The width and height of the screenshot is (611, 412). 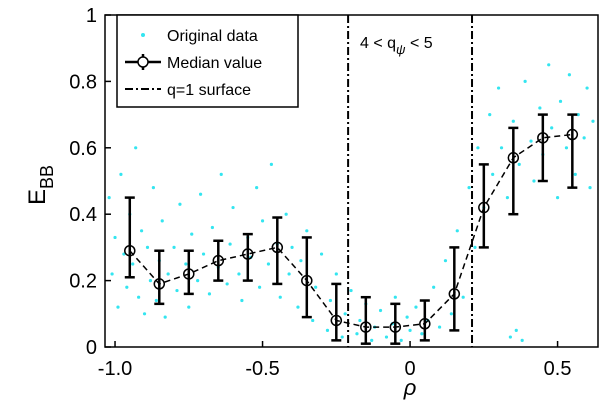 I want to click on x-tick-label: 0, so click(x=410, y=369).